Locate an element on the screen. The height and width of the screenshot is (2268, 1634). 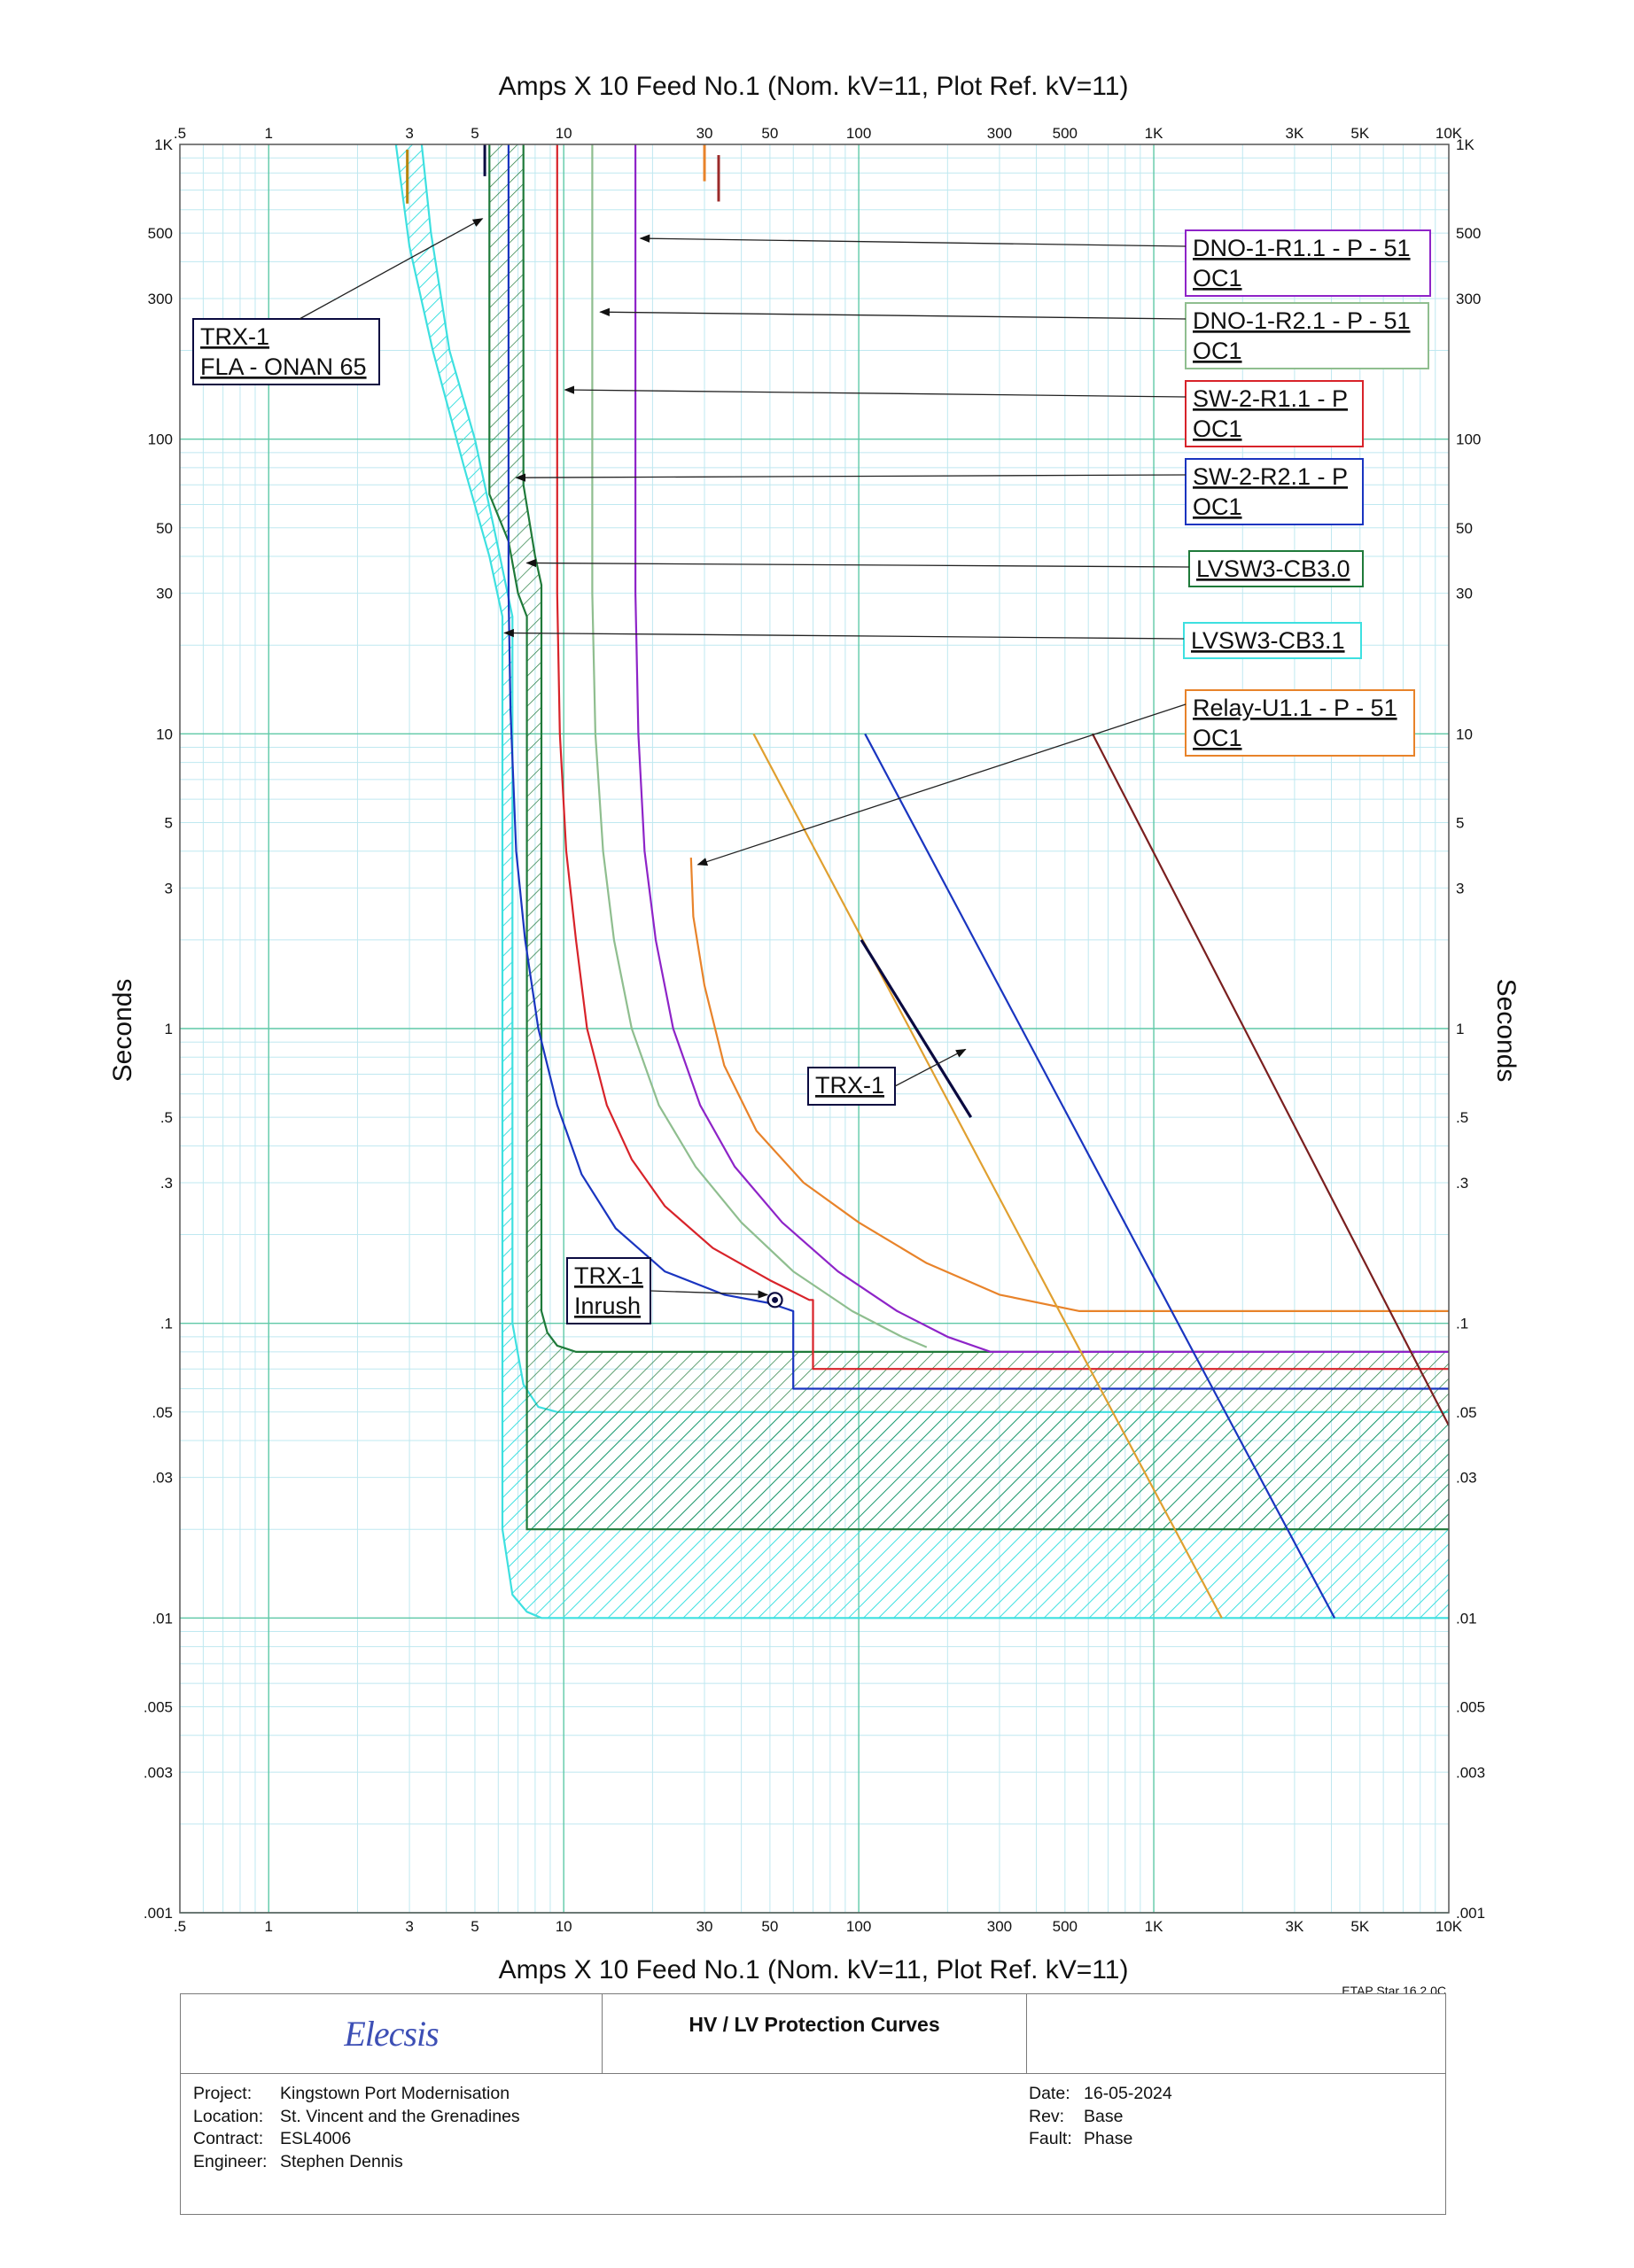
x-tick-label-bottom: 500 is located at coordinates (1065, 1926).